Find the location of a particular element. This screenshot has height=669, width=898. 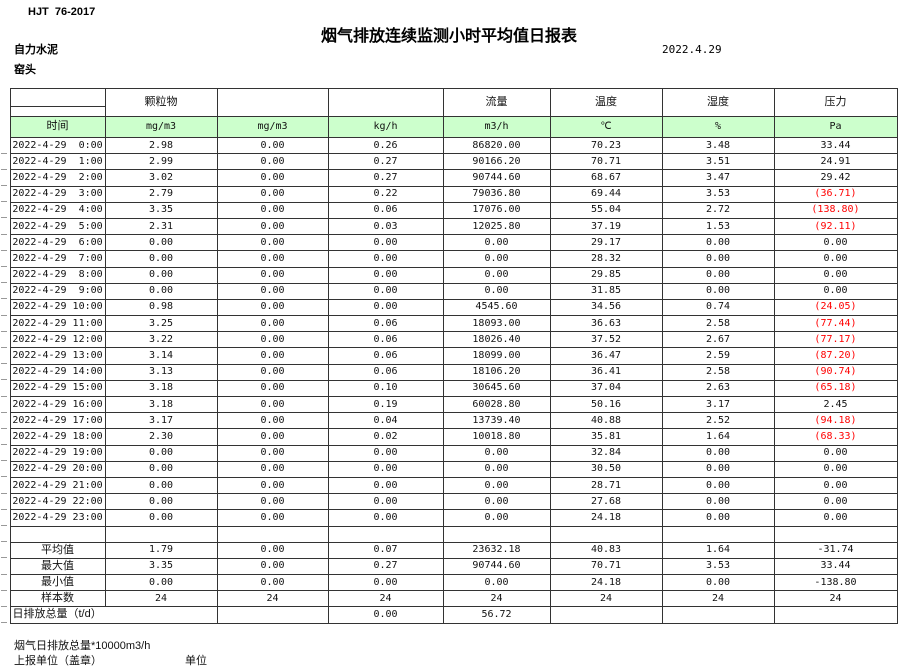

table-cell: 2022-4-29 10:00 is located at coordinates (57, 307).